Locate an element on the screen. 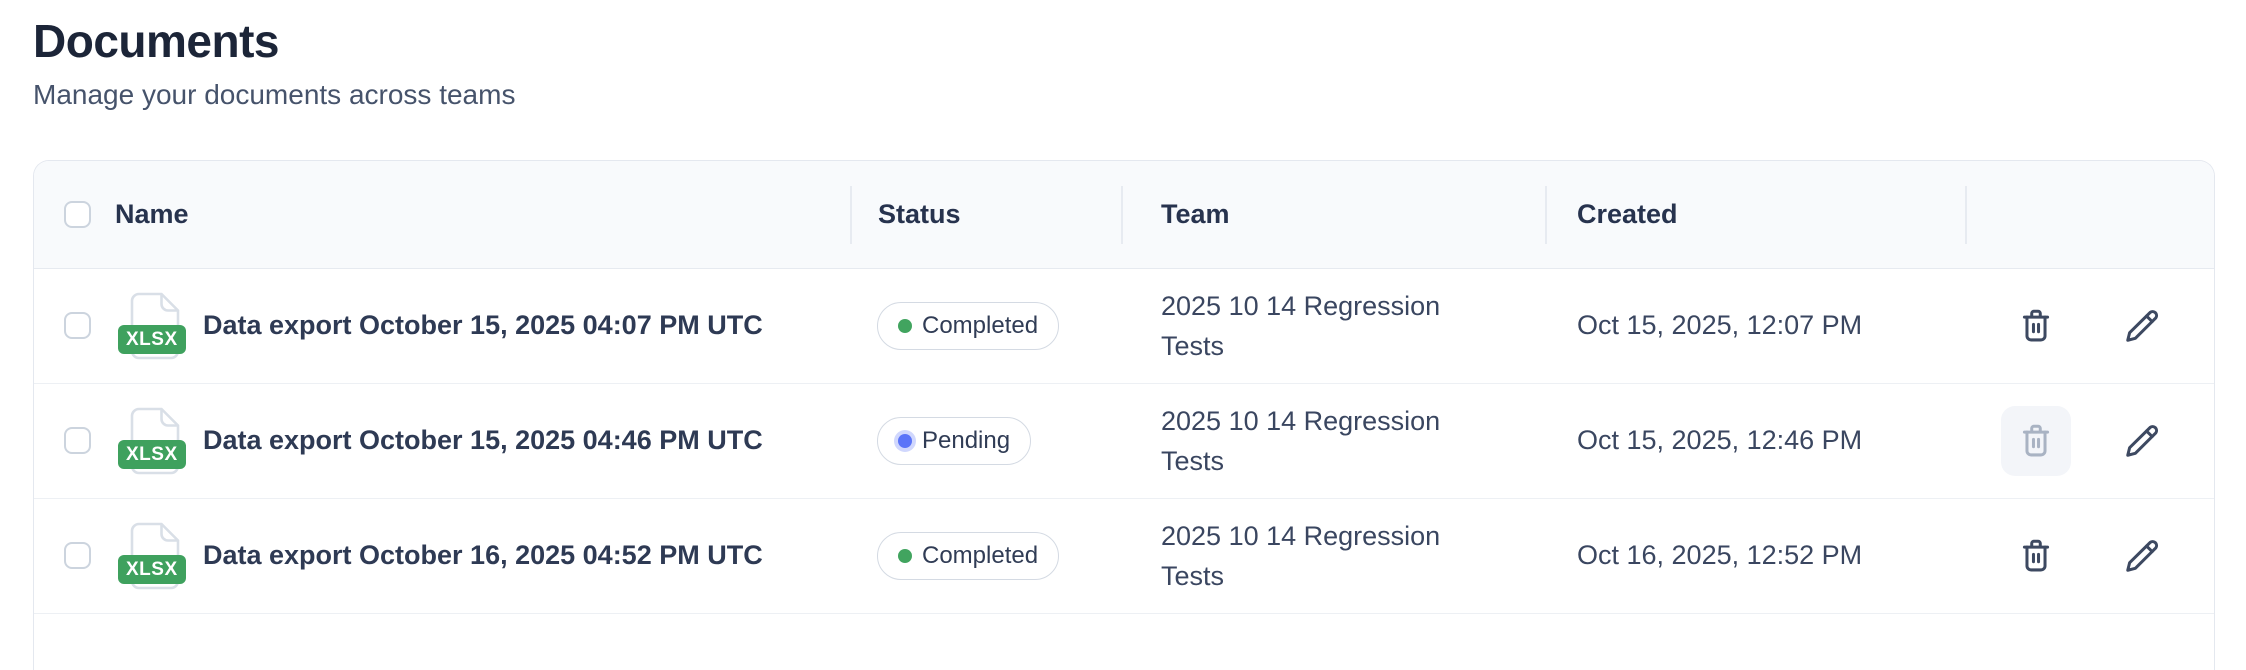 Image resolution: width=2246 pixels, height=670 pixels. created-cell: Oct 15, 2025, 12:46 PM is located at coordinates (1755, 441).